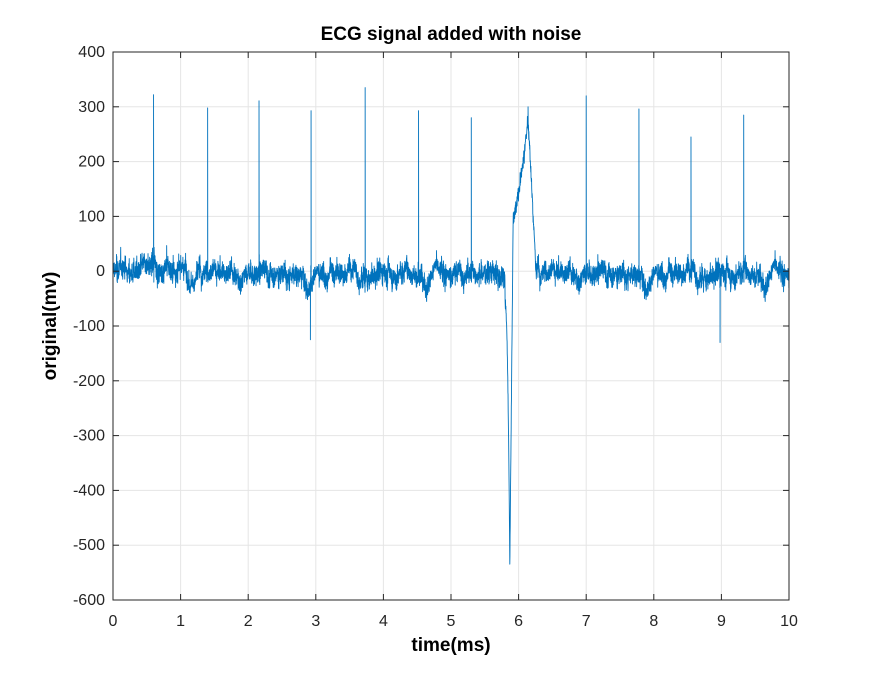 The width and height of the screenshot is (871, 674). Describe the element at coordinates (89, 600) in the screenshot. I see `y-tick-label: -600` at that location.